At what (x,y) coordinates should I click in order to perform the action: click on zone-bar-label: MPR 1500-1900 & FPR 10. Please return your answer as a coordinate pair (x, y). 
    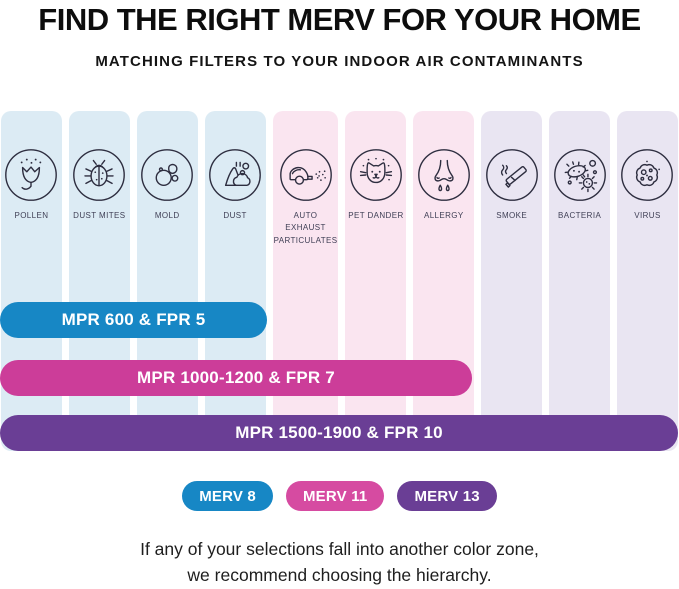
    Looking at the image, I should click on (339, 432).